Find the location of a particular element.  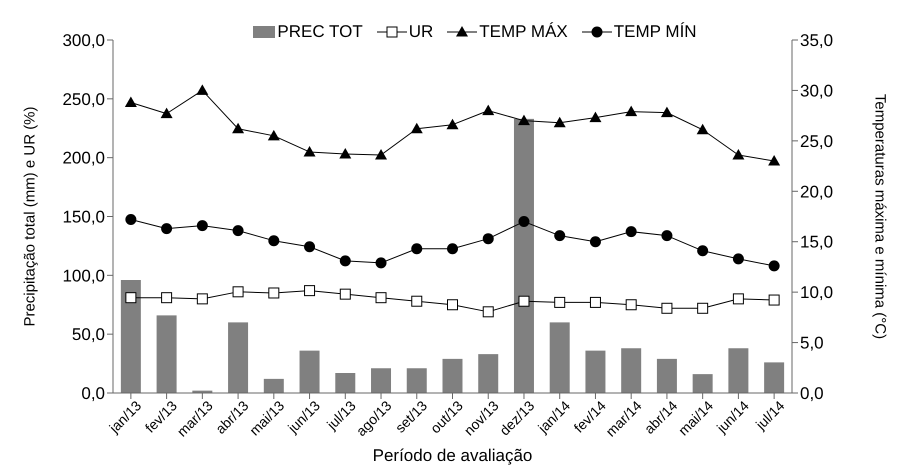

y-tick-label: 250,0 is located at coordinates (83, 99).